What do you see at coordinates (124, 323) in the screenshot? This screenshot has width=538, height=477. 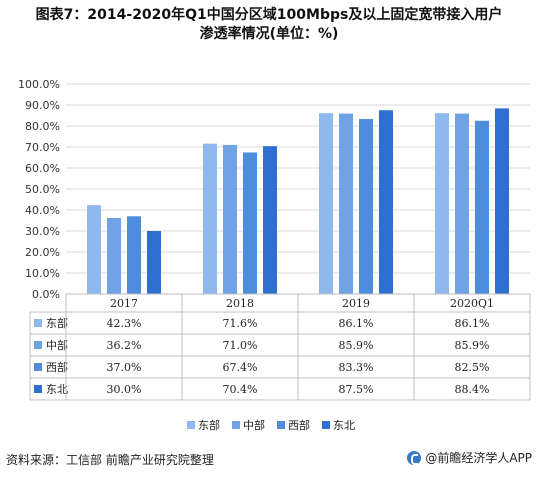 I see `data-label: 42.3%` at bounding box center [124, 323].